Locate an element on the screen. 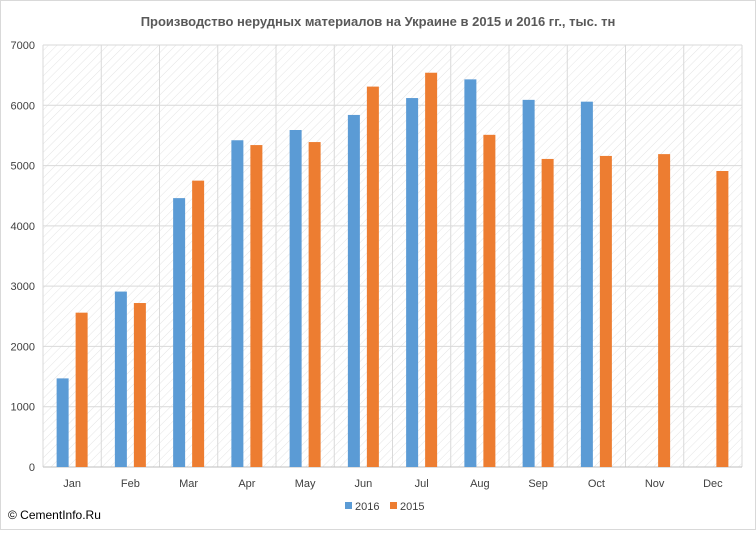 The height and width of the screenshot is (535, 756). x-tick-label: Jul is located at coordinates (422, 484).